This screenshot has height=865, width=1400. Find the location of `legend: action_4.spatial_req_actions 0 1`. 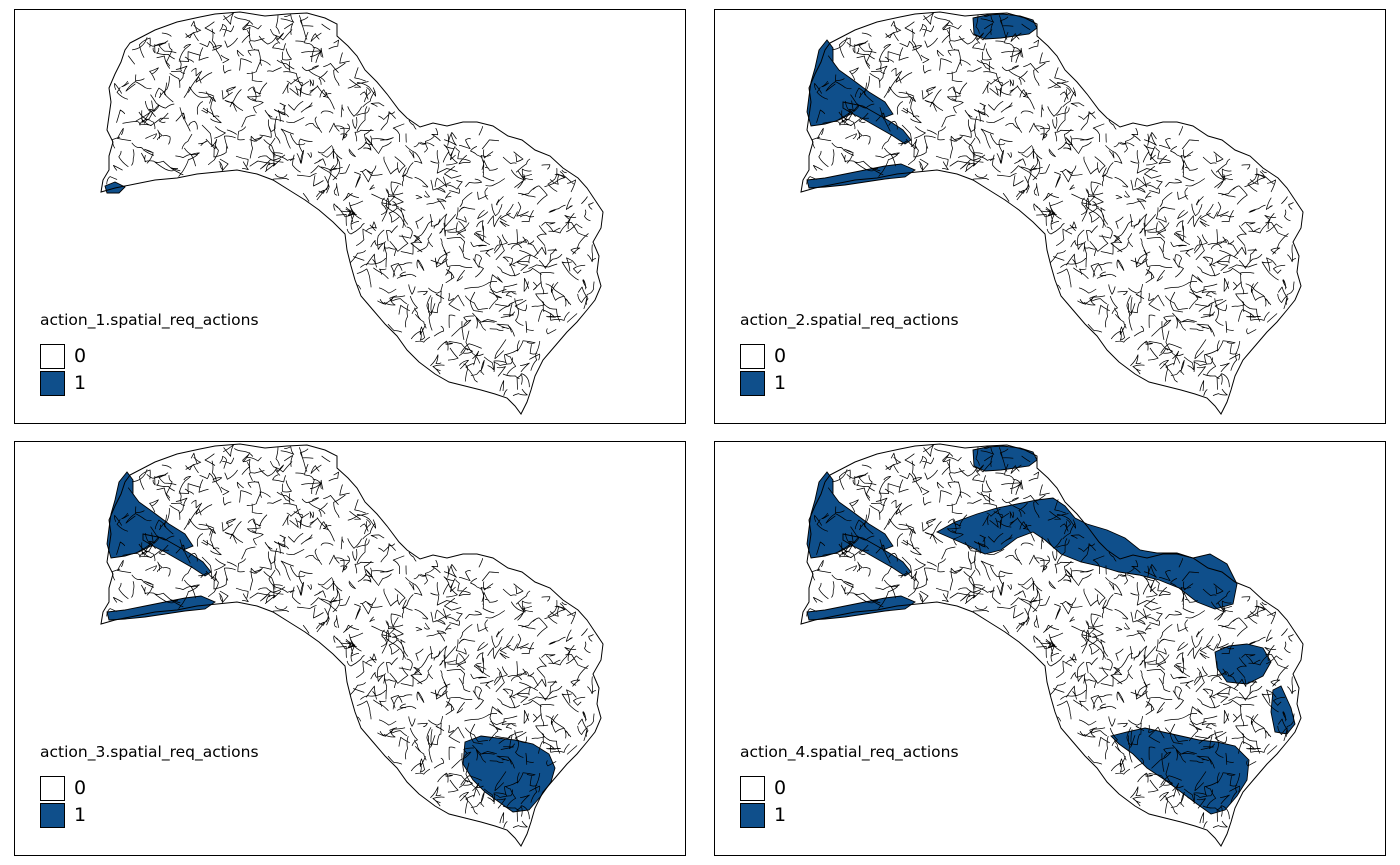

legend: action_4.spatial_req_actions 0 1 is located at coordinates (849, 786).